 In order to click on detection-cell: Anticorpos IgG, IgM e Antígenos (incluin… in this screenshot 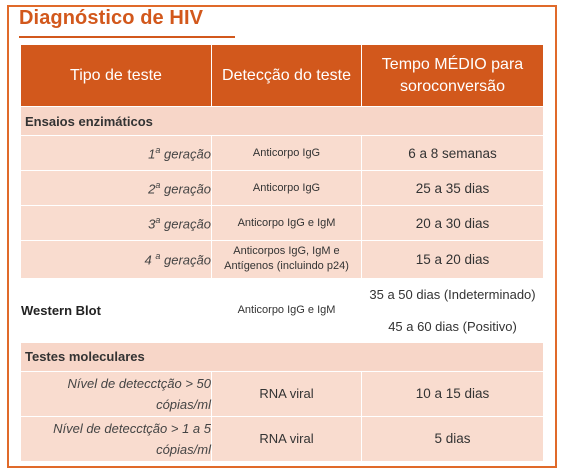, I will do `click(286, 259)`.